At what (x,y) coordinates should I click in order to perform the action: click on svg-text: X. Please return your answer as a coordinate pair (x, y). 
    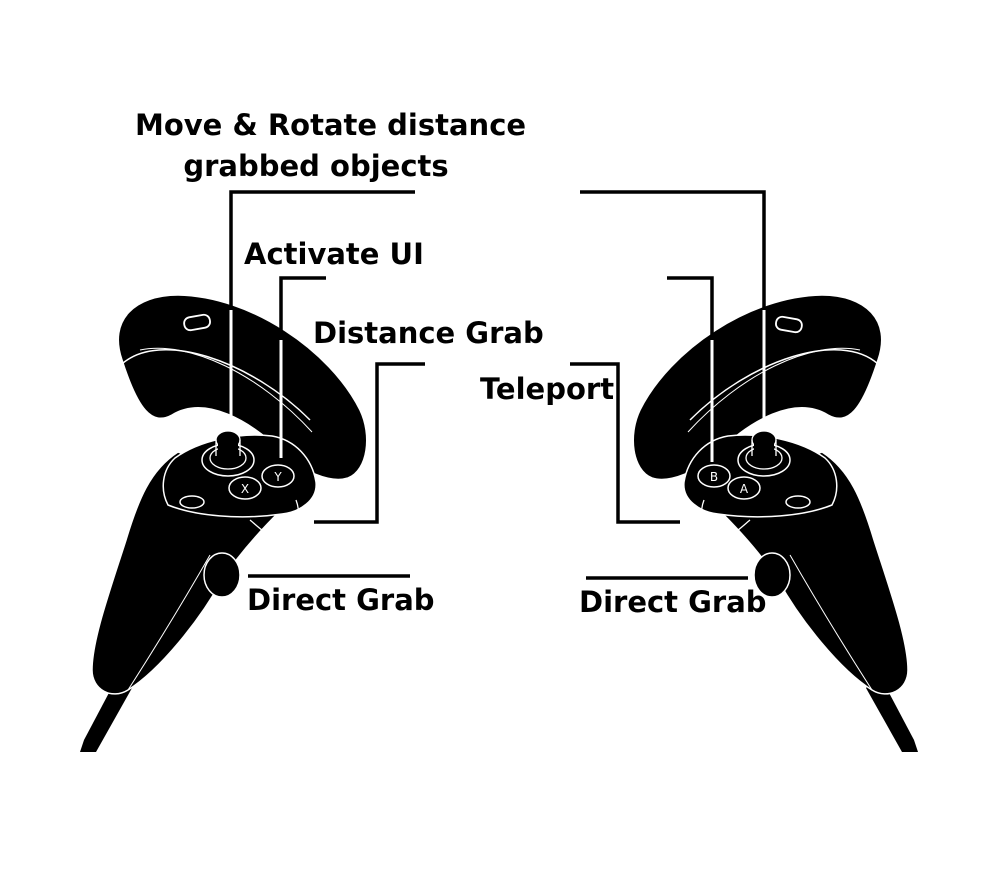
    Looking at the image, I should click on (245, 489).